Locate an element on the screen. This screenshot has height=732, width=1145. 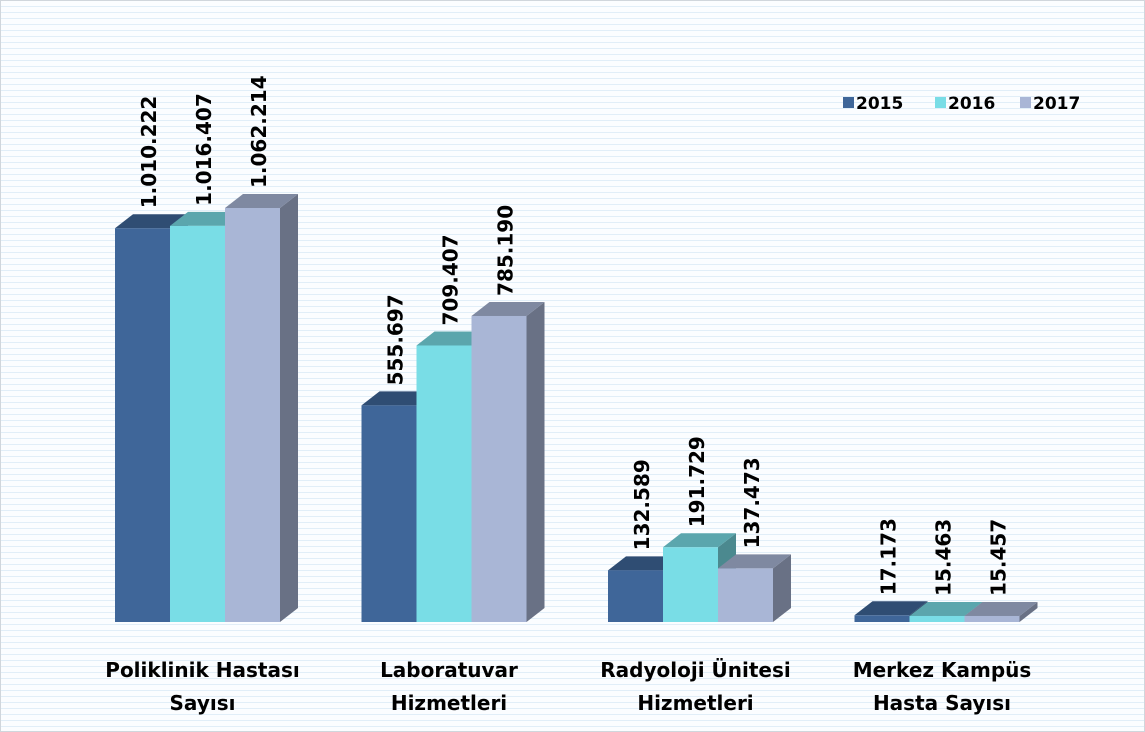
x-tick-label: Sayısı is located at coordinates (203, 703).